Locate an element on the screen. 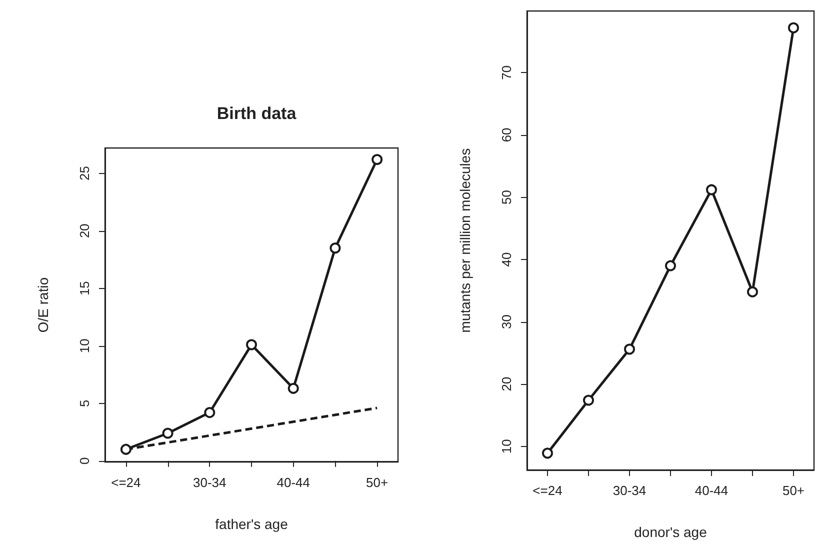  chart-title: Birth data is located at coordinates (256, 113).